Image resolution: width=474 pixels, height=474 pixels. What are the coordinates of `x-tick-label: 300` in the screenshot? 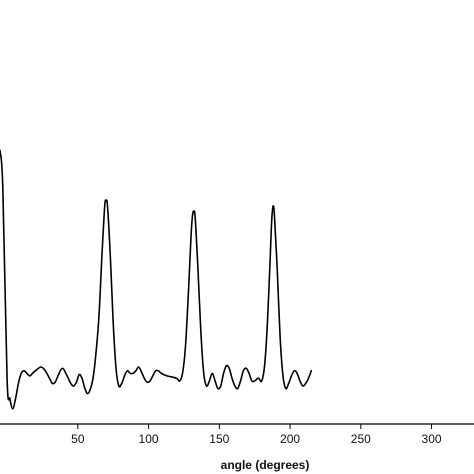 It's located at (432, 439).